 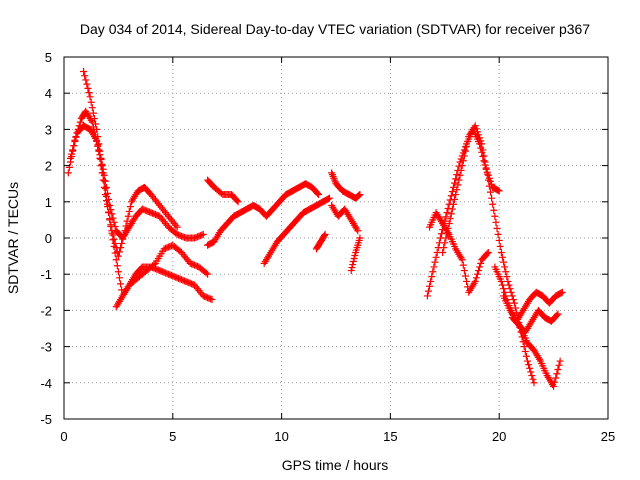 I want to click on x-tick-label: 20, so click(x=499, y=436).